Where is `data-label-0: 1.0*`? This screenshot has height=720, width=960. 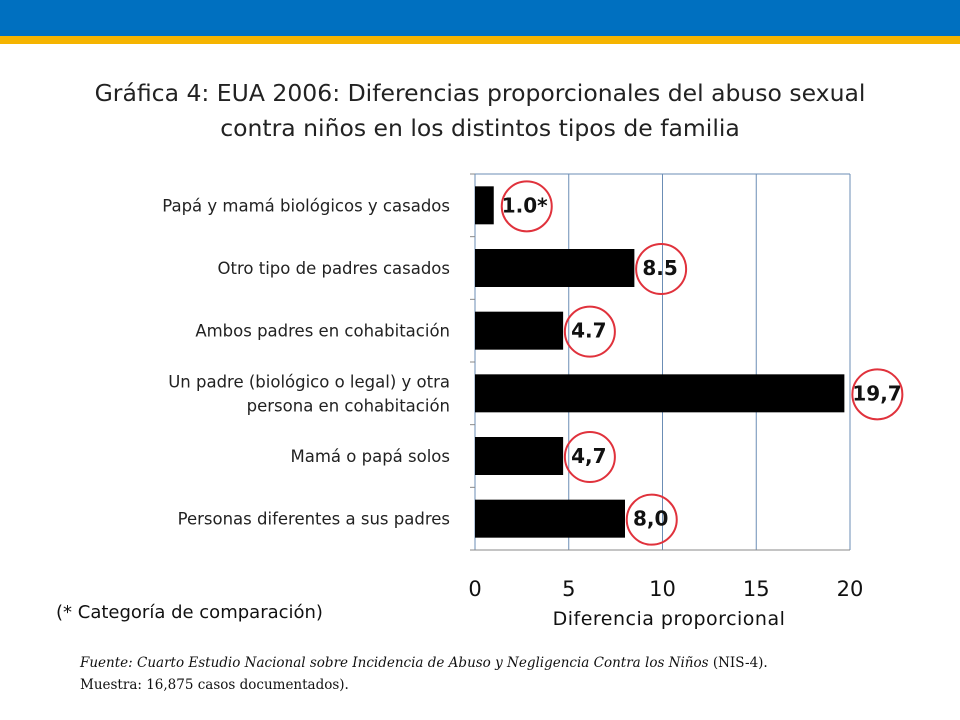 data-label-0: 1.0* is located at coordinates (525, 205).